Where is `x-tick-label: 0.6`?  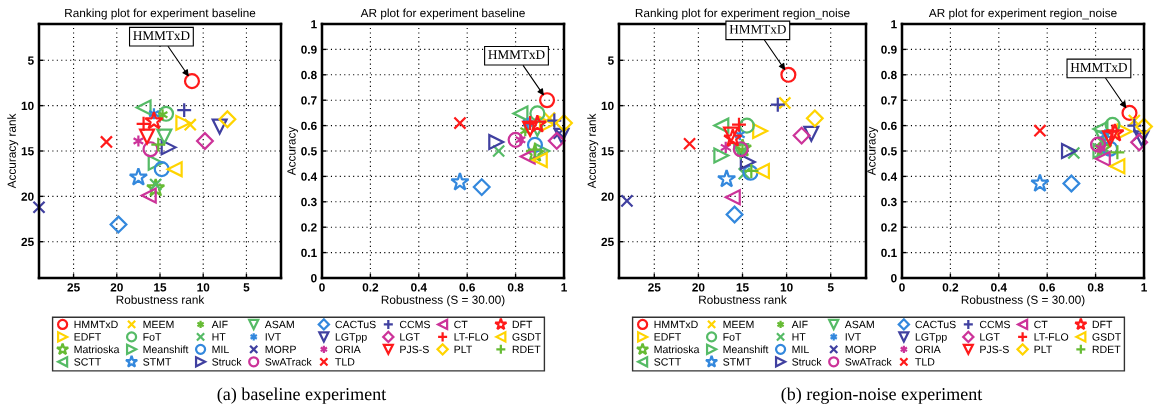
x-tick-label: 0.6 is located at coordinates (467, 287).